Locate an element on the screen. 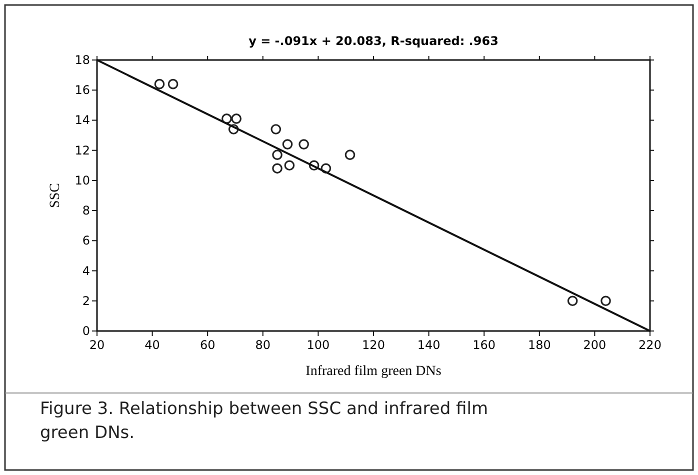 This screenshot has height=475, width=698. chart-title: y = -.091x + 20.083, R-squared: .963 is located at coordinates (373, 41).